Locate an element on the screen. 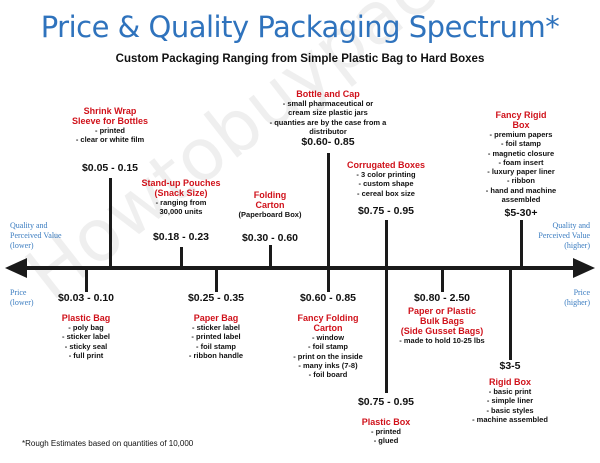  item-price: $5-30+ is located at coordinates (521, 213).